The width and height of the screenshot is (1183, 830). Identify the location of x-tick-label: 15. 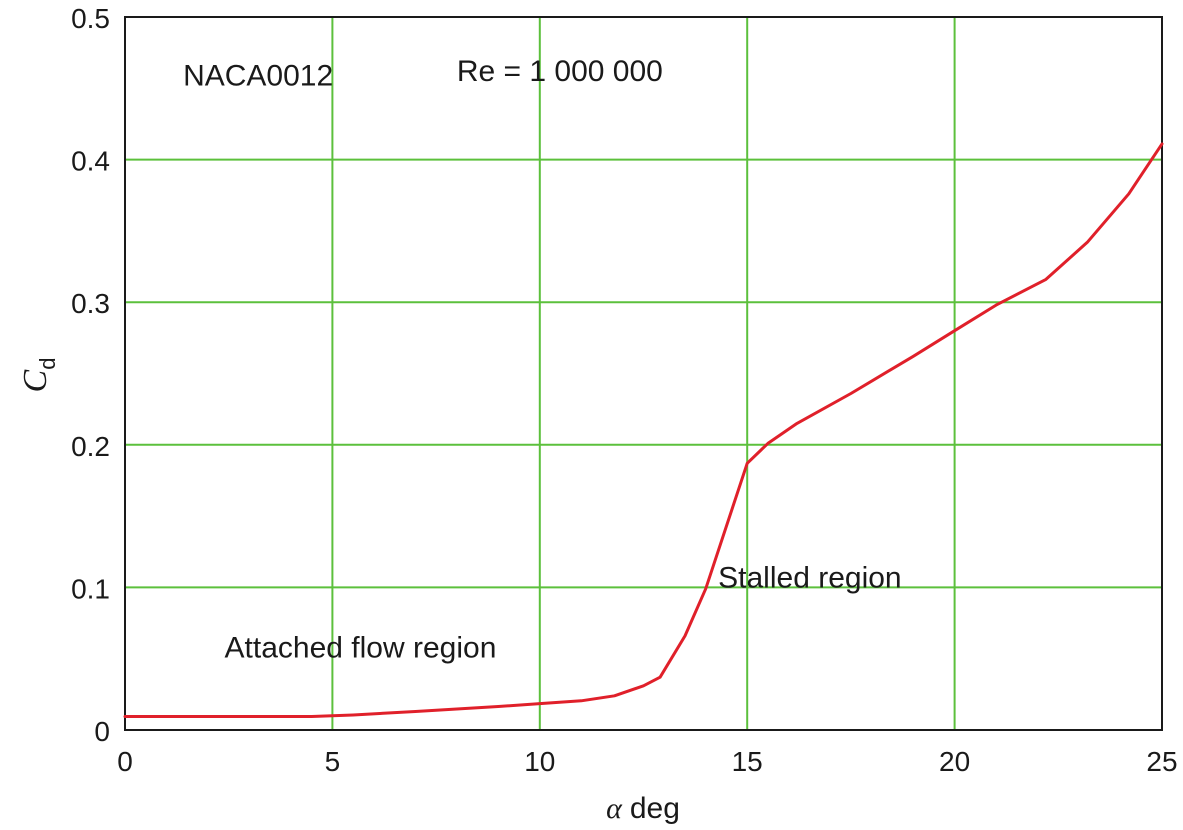
(747, 761).